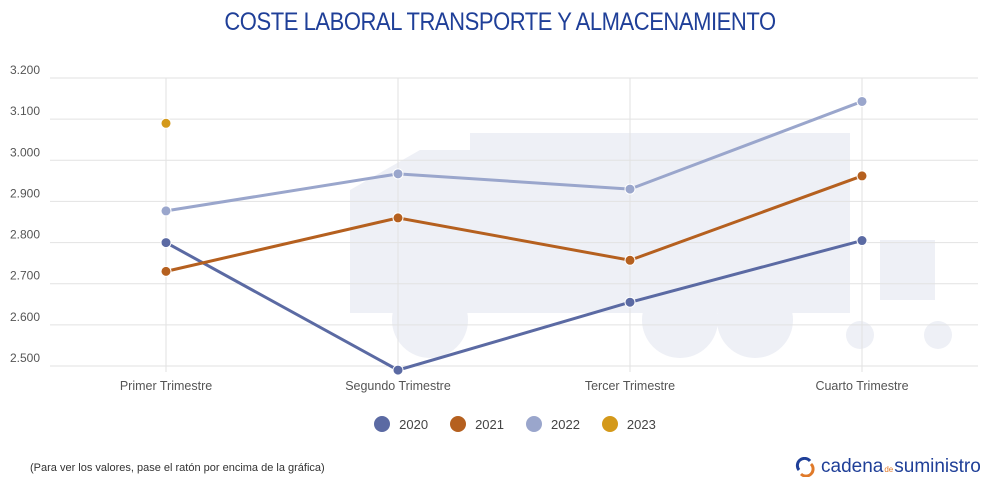 The height and width of the screenshot is (500, 1000). What do you see at coordinates (565, 424) in the screenshot?
I see `legend-label: 2022` at bounding box center [565, 424].